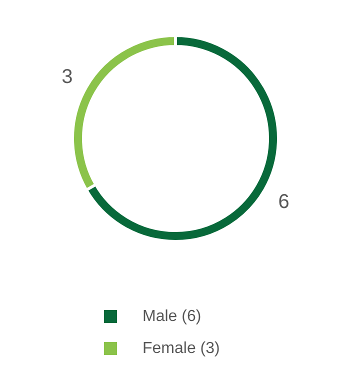  I want to click on legend-label: Female (3), so click(181, 348).